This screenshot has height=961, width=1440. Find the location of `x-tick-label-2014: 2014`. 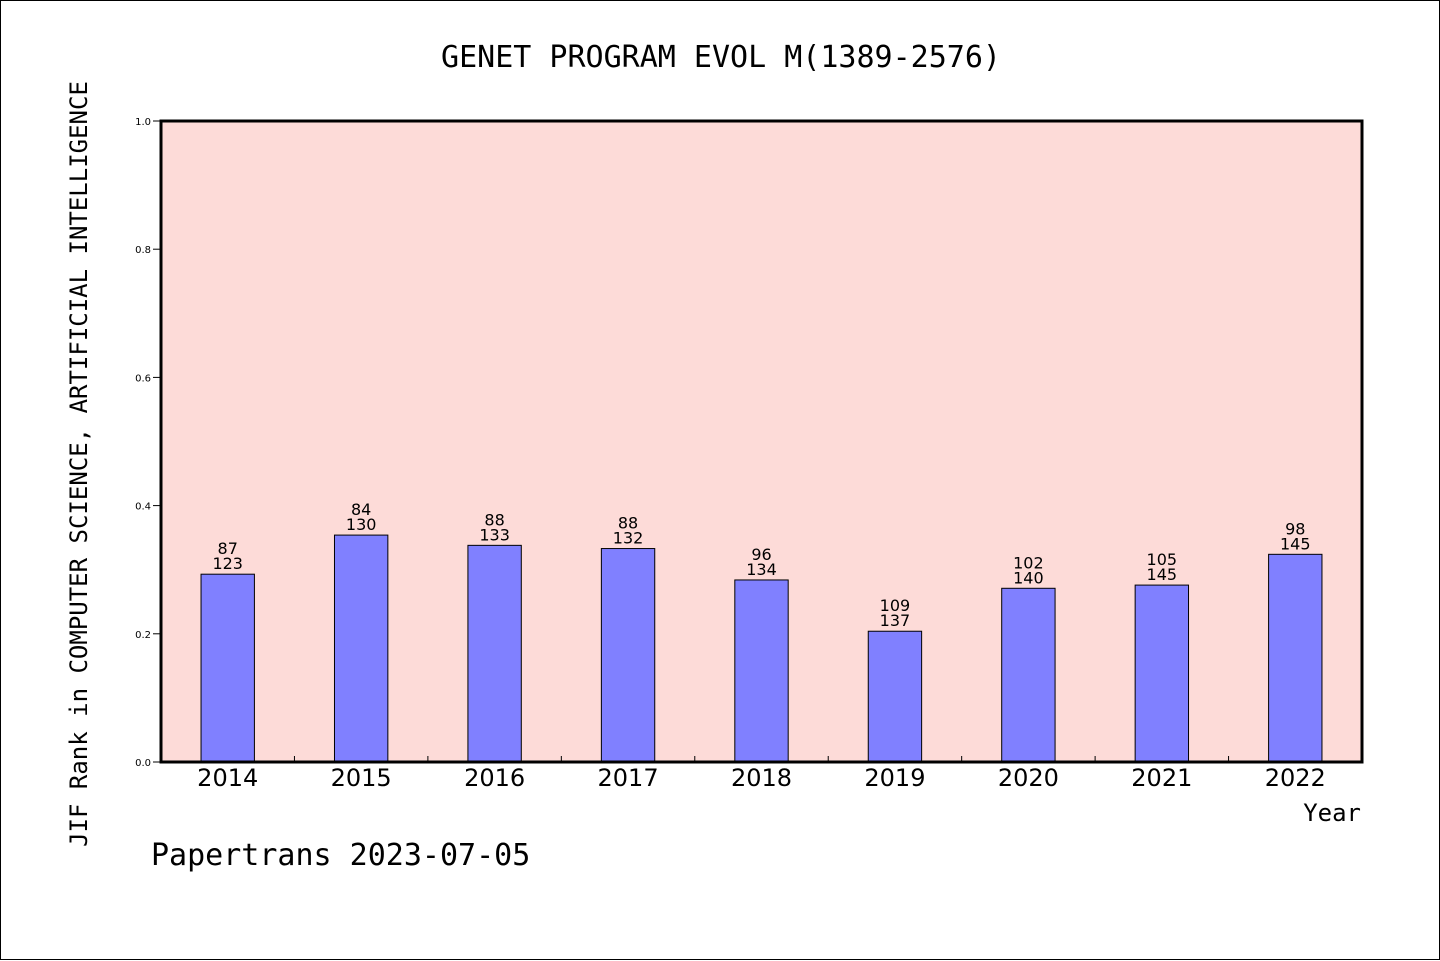

x-tick-label-2014: 2014 is located at coordinates (227, 778).